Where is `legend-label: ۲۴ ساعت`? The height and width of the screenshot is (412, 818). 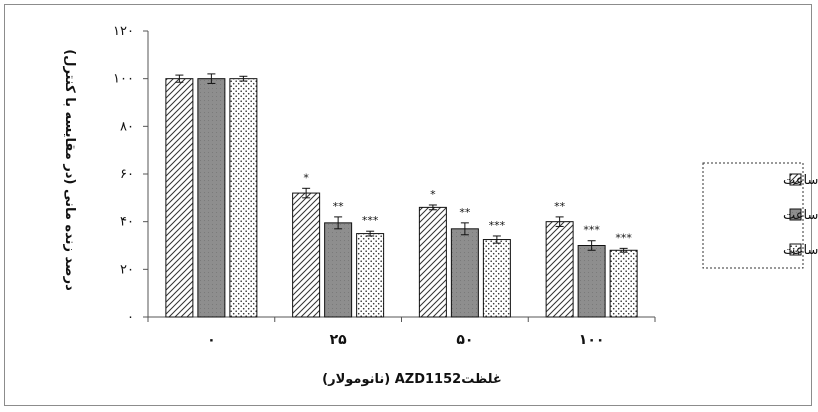 legend-label: ۲۴ ساعت is located at coordinates (800, 180).